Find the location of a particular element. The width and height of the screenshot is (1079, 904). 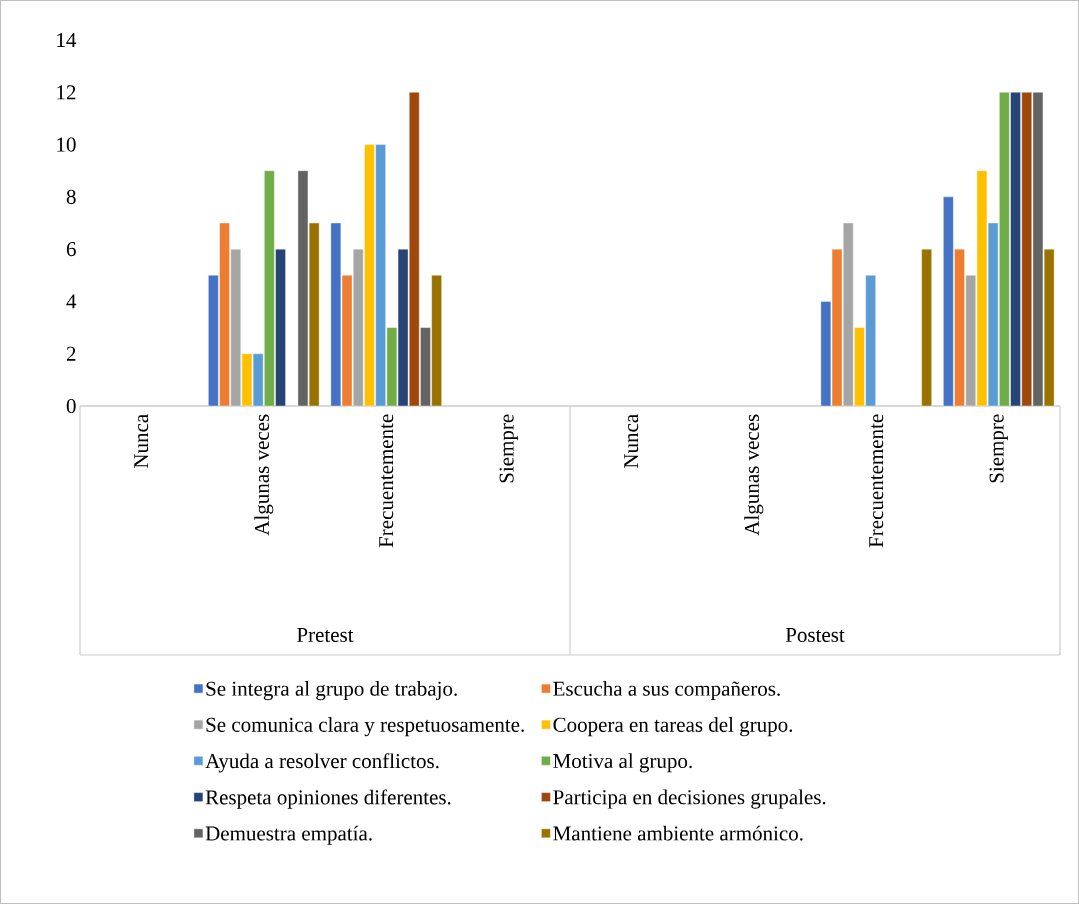

legend-label: Participa en decisiones grupales. is located at coordinates (689, 799).